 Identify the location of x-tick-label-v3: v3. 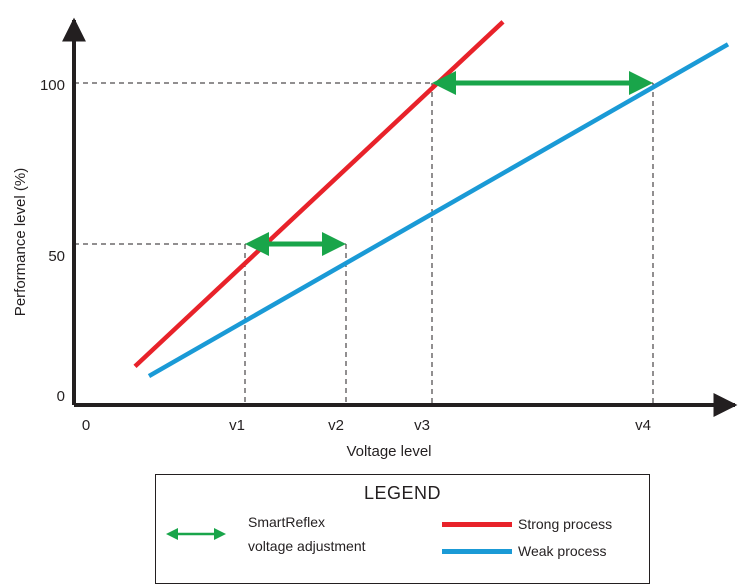
(422, 425).